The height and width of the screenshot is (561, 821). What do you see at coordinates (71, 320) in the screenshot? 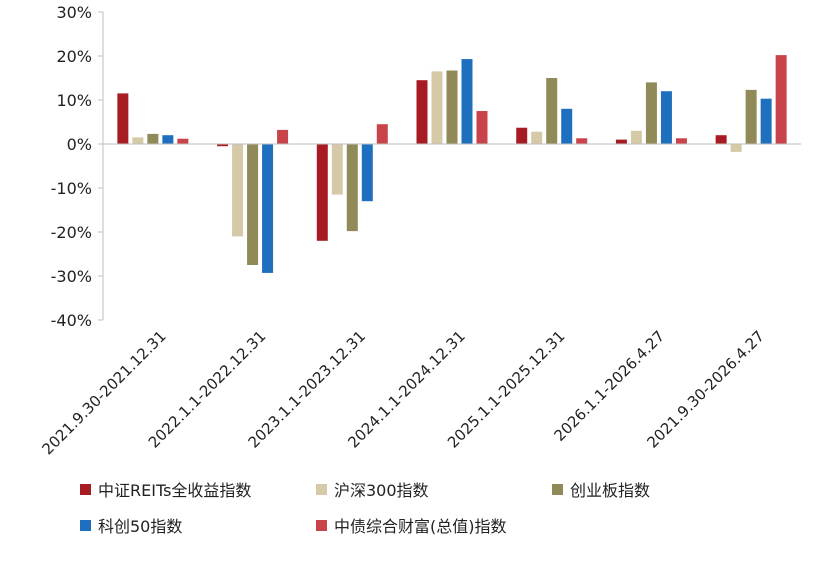
I see `y-tick-label: -40%` at bounding box center [71, 320].